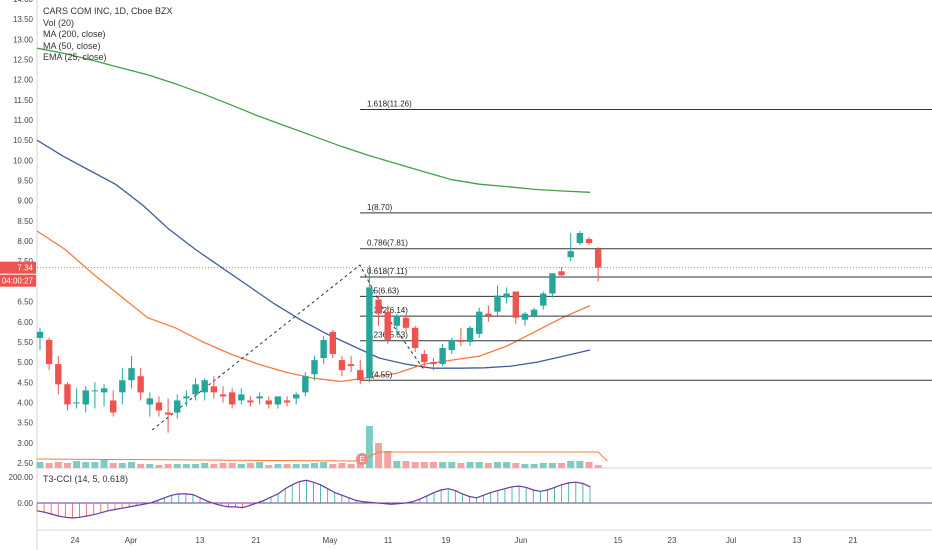  What do you see at coordinates (362, 459) in the screenshot?
I see `earnings-marker` at bounding box center [362, 459].